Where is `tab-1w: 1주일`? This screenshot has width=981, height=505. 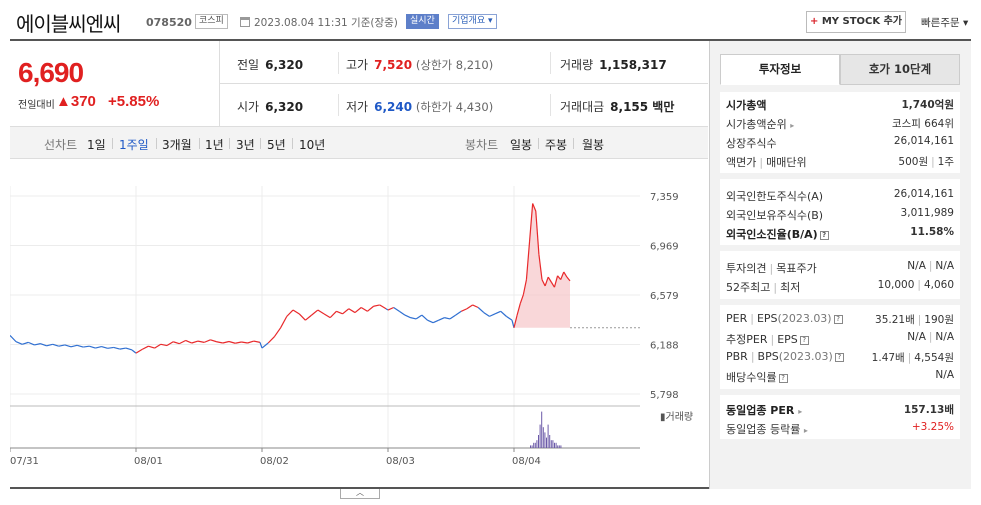 tab-1w: 1주일 is located at coordinates (134, 145).